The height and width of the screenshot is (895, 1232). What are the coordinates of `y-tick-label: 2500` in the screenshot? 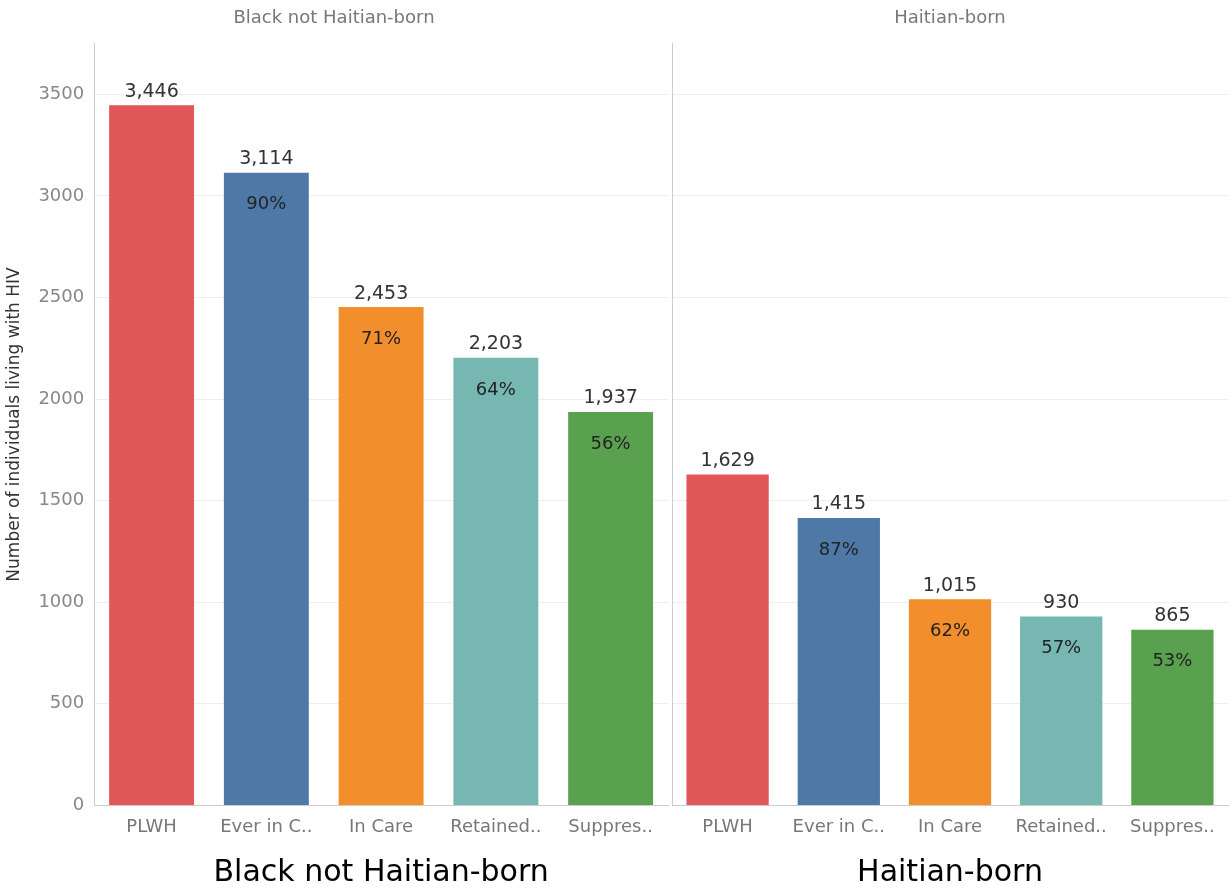 It's located at (61, 296).